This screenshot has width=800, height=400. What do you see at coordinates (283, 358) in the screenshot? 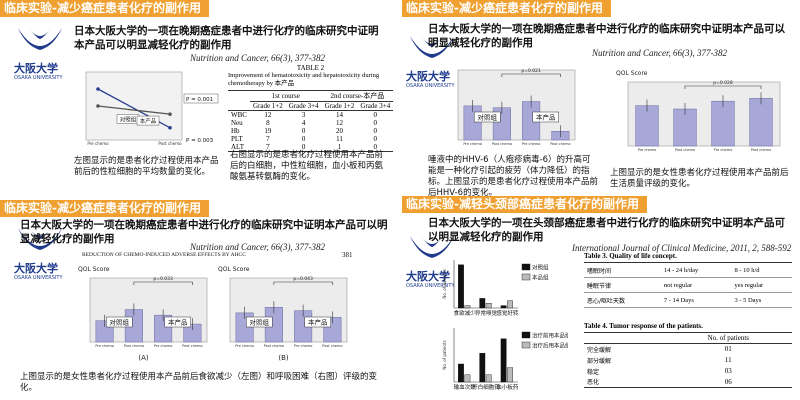
I see `chart-sublabel: (B)` at bounding box center [283, 358].